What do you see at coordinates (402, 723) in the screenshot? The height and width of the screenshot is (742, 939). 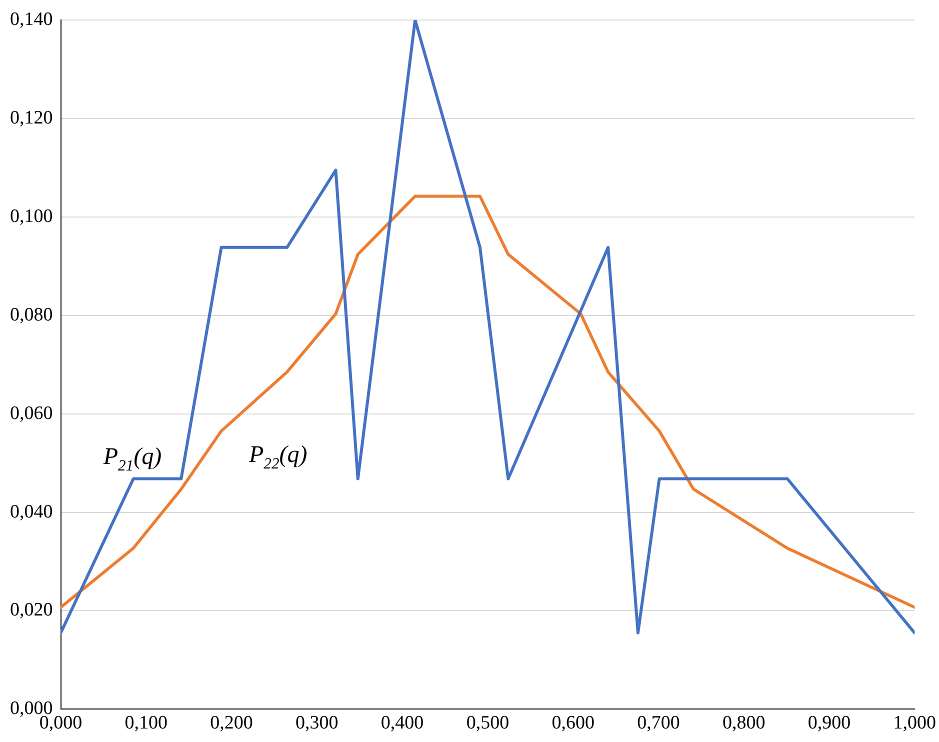 I see `x-tick-label: 0,400` at bounding box center [402, 723].